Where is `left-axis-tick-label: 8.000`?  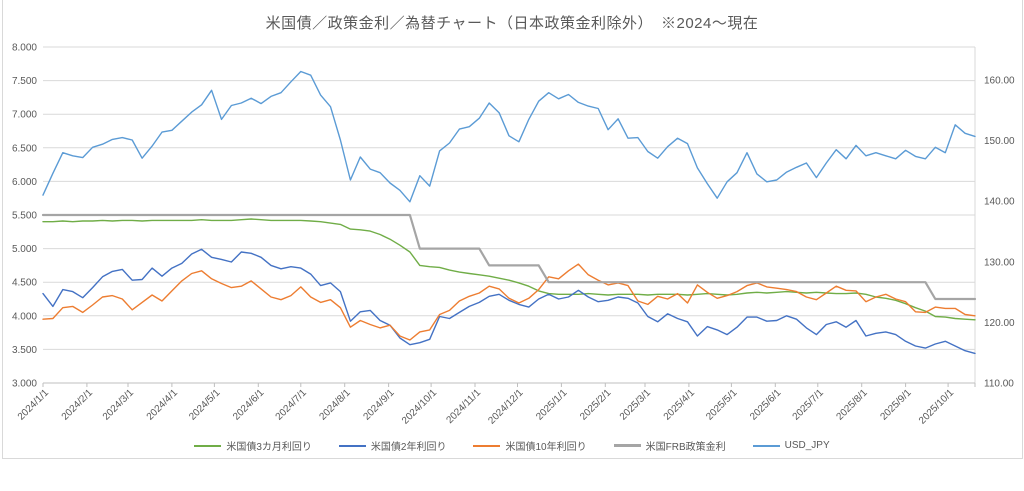 left-axis-tick-label: 8.000 is located at coordinates (24, 48).